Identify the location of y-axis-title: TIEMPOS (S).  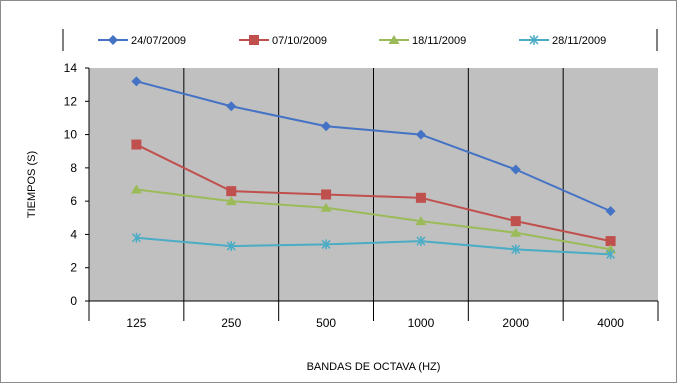
(32, 184).